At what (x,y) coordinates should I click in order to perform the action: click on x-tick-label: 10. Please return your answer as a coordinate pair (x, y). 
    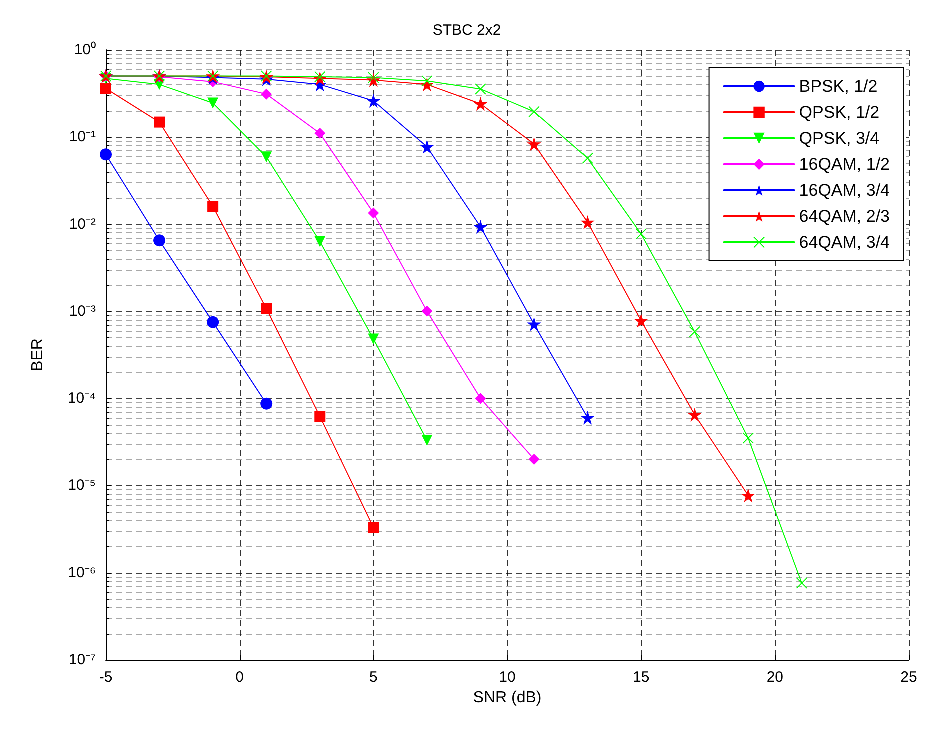
    Looking at the image, I should click on (507, 677).